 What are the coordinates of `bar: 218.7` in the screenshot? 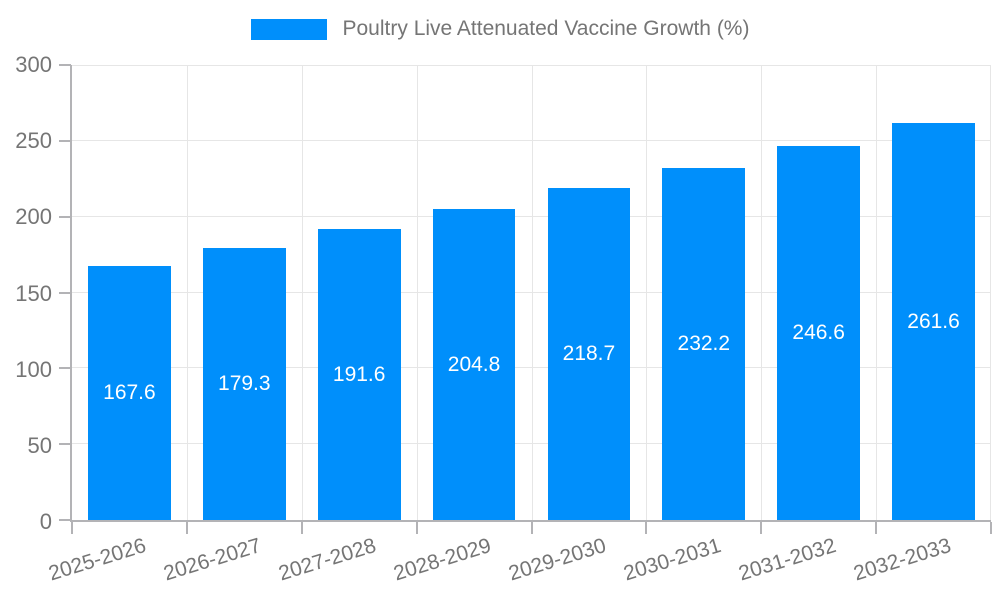 It's located at (589, 354).